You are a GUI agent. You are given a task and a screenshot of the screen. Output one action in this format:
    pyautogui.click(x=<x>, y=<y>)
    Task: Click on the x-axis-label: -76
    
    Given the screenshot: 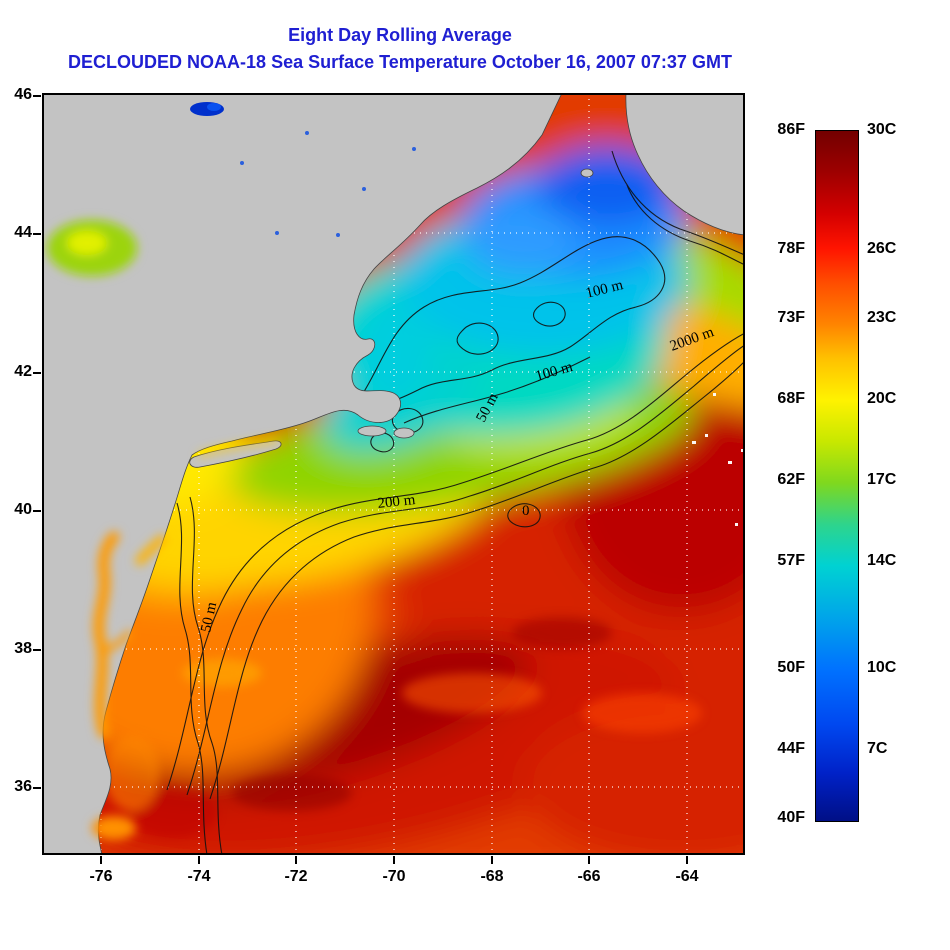 What is the action you would take?
    pyautogui.click(x=101, y=876)
    